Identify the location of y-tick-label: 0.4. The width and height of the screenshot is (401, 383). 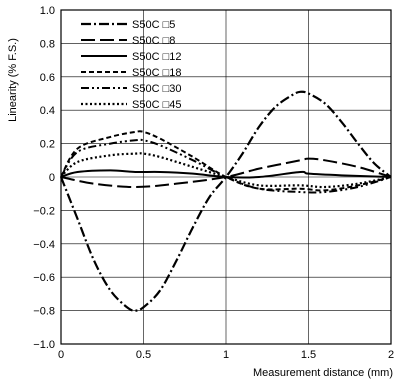
(47, 111).